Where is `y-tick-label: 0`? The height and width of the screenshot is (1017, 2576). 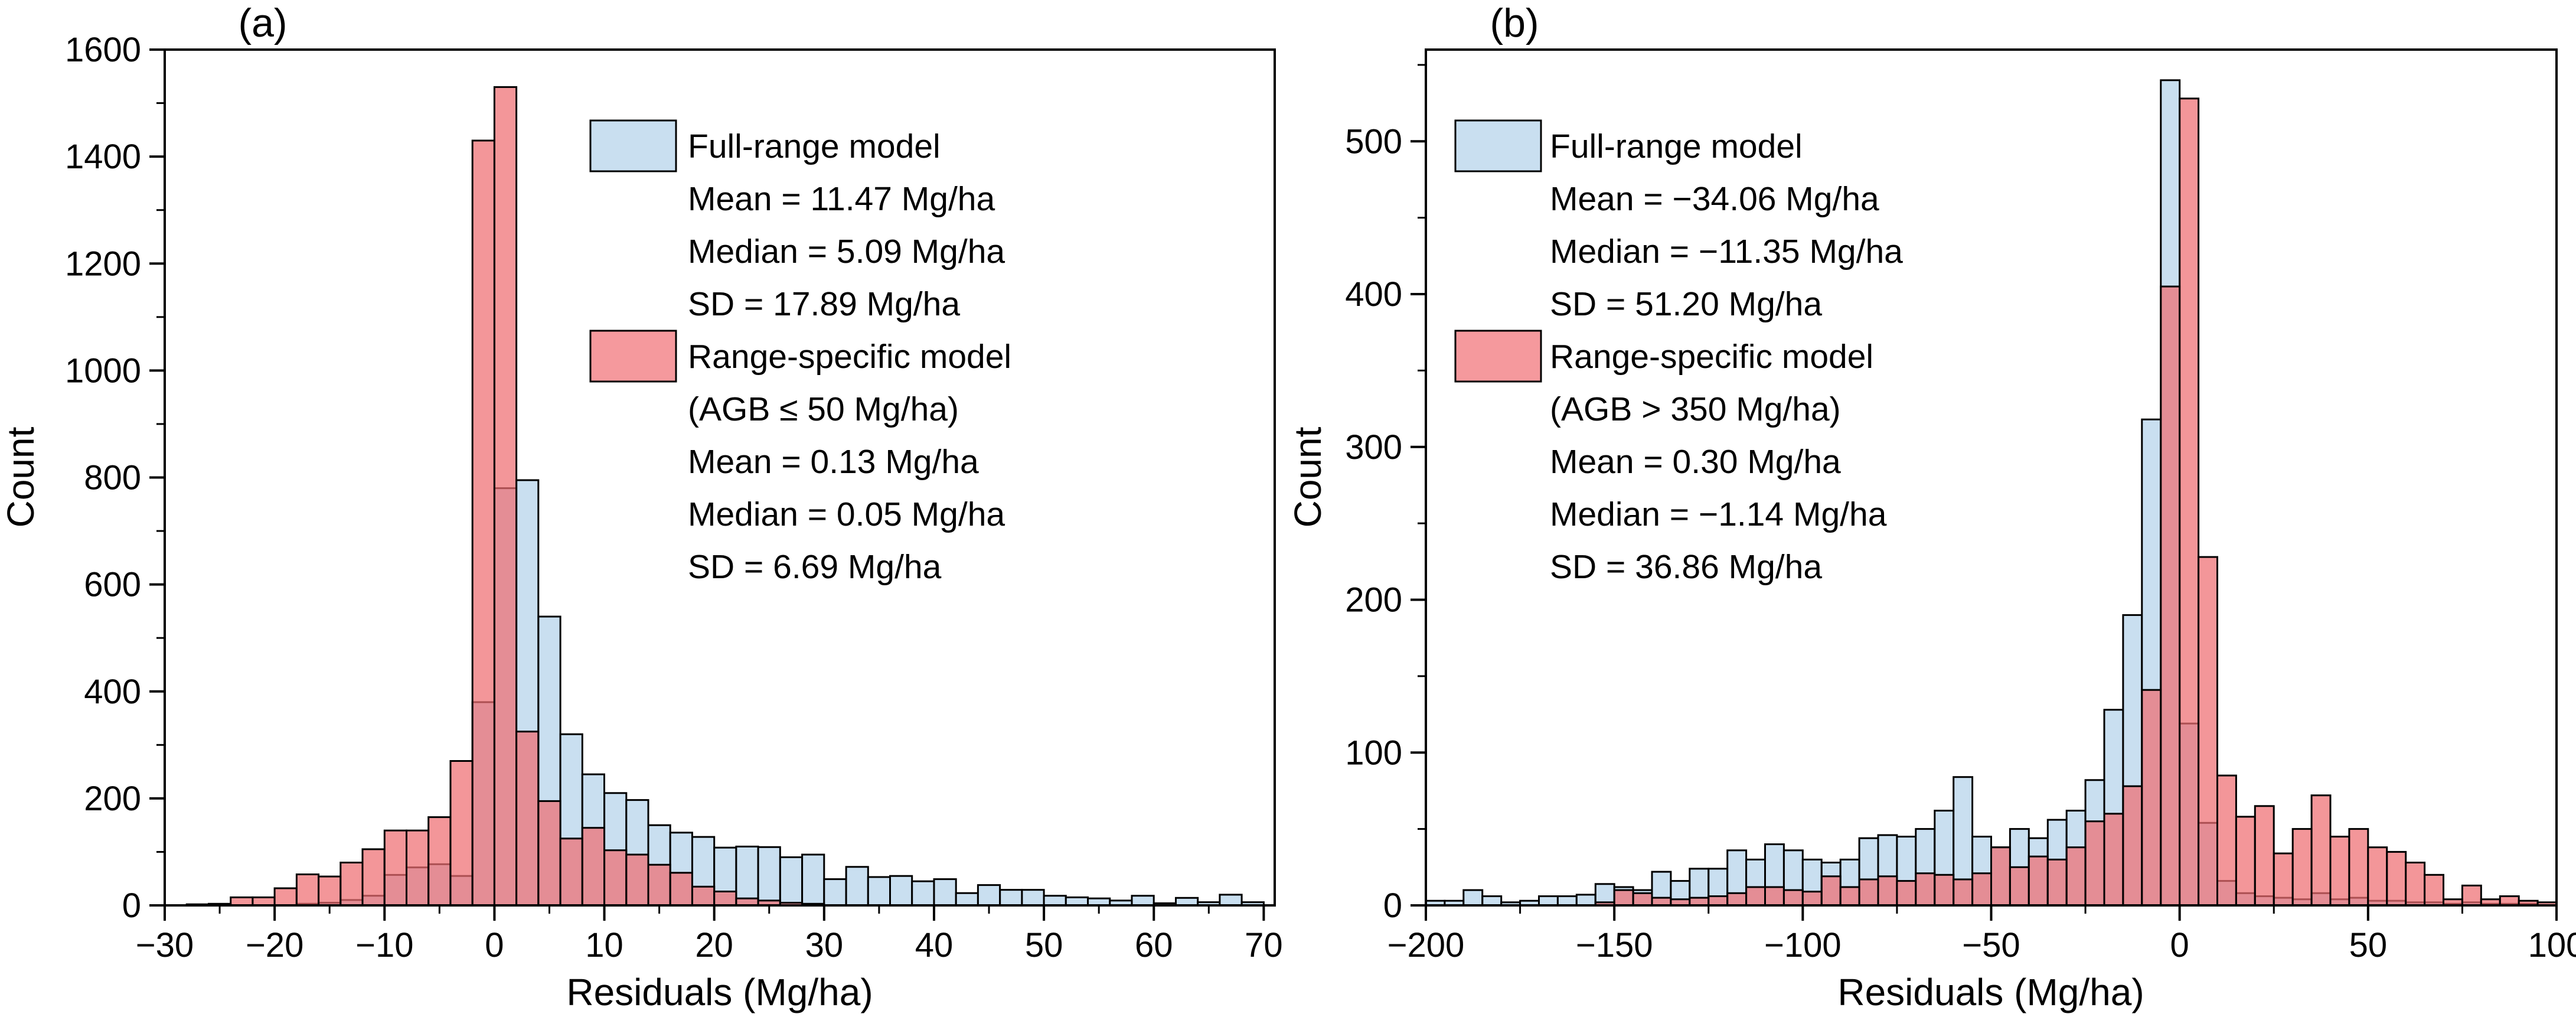 y-tick-label: 0 is located at coordinates (131, 905).